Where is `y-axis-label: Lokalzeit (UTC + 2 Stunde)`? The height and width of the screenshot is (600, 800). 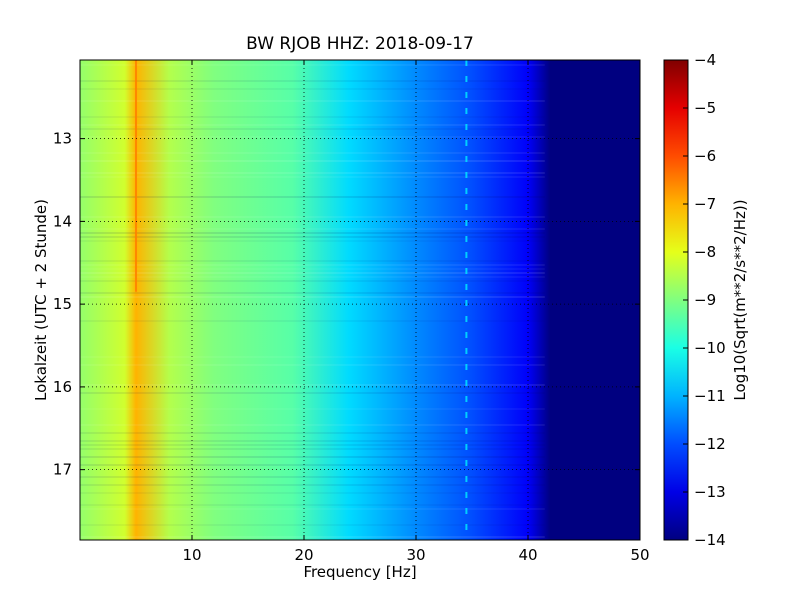 y-axis-label: Lokalzeit (UTC + 2 Stunde) is located at coordinates (41, 300).